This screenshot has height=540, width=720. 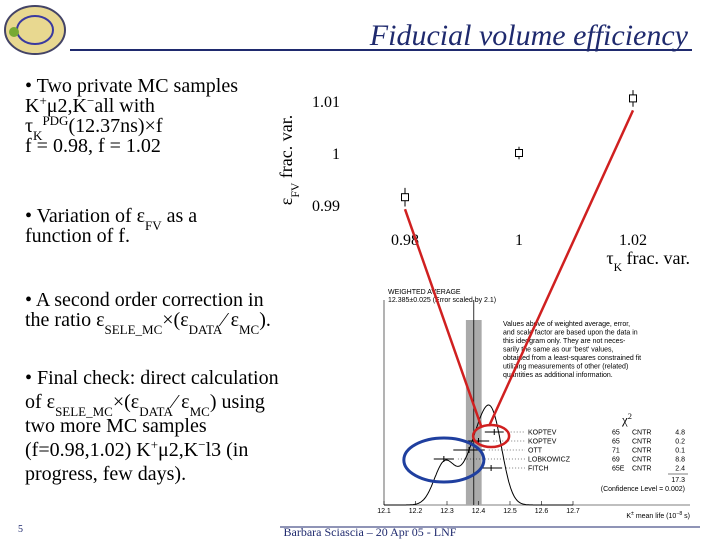 I want to click on experiment-year: 69, so click(x=616, y=460).